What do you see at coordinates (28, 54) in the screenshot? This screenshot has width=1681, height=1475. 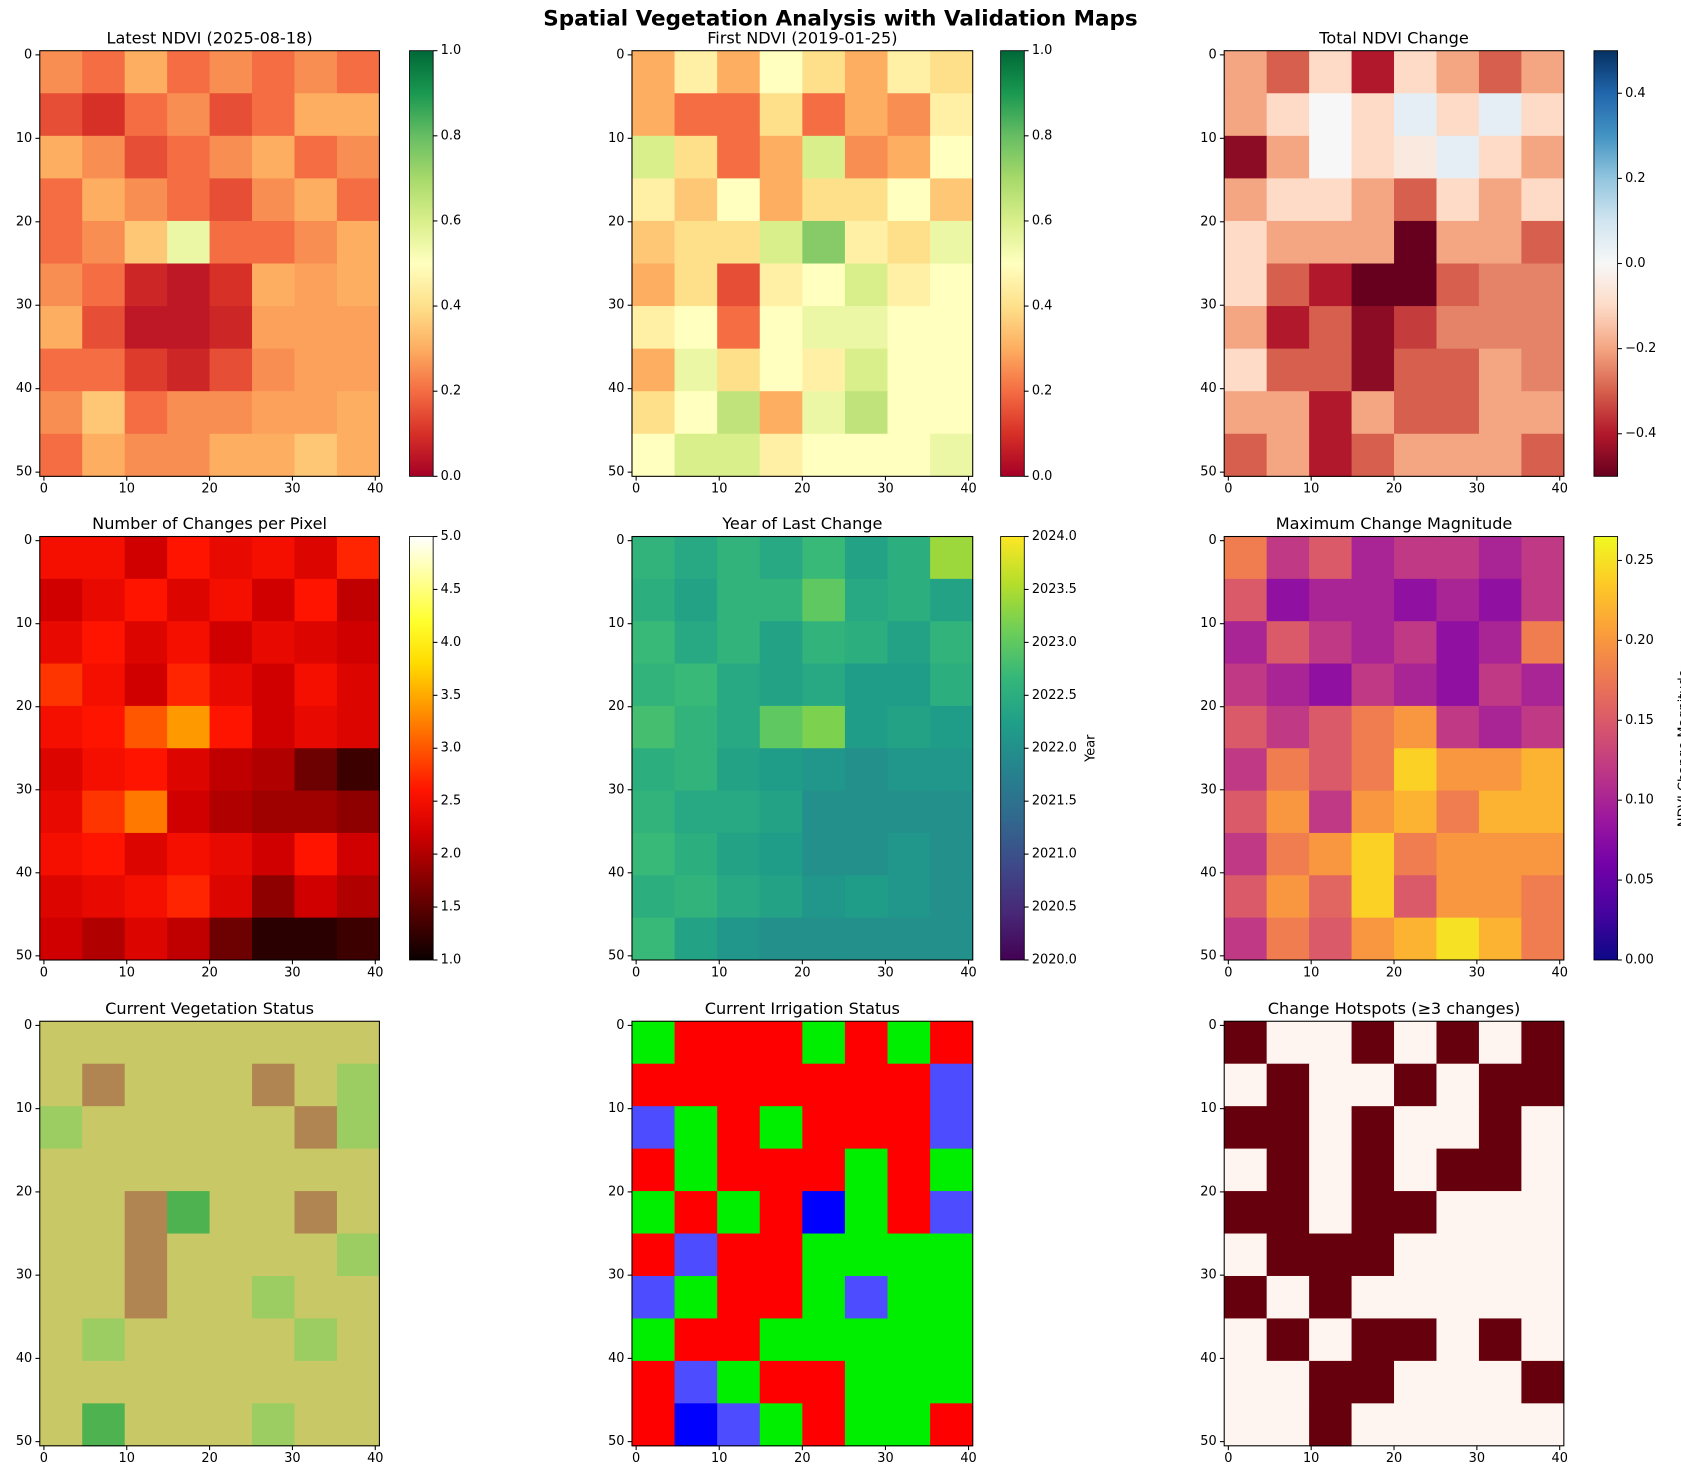 I see `y-tick-label: 0` at bounding box center [28, 54].